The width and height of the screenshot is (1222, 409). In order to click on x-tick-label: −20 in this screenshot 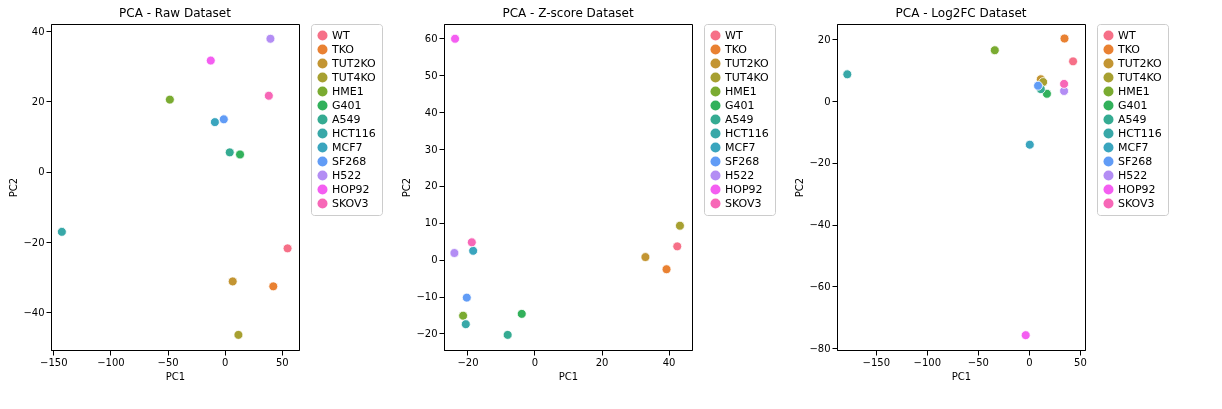, I will do `click(468, 362)`.